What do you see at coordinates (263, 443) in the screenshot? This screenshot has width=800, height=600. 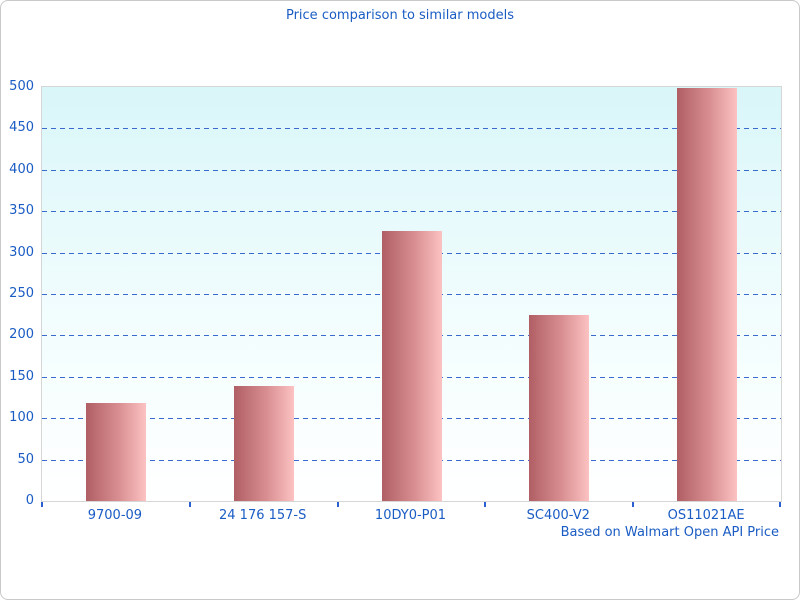 I see `bar-24 176 157-S` at bounding box center [263, 443].